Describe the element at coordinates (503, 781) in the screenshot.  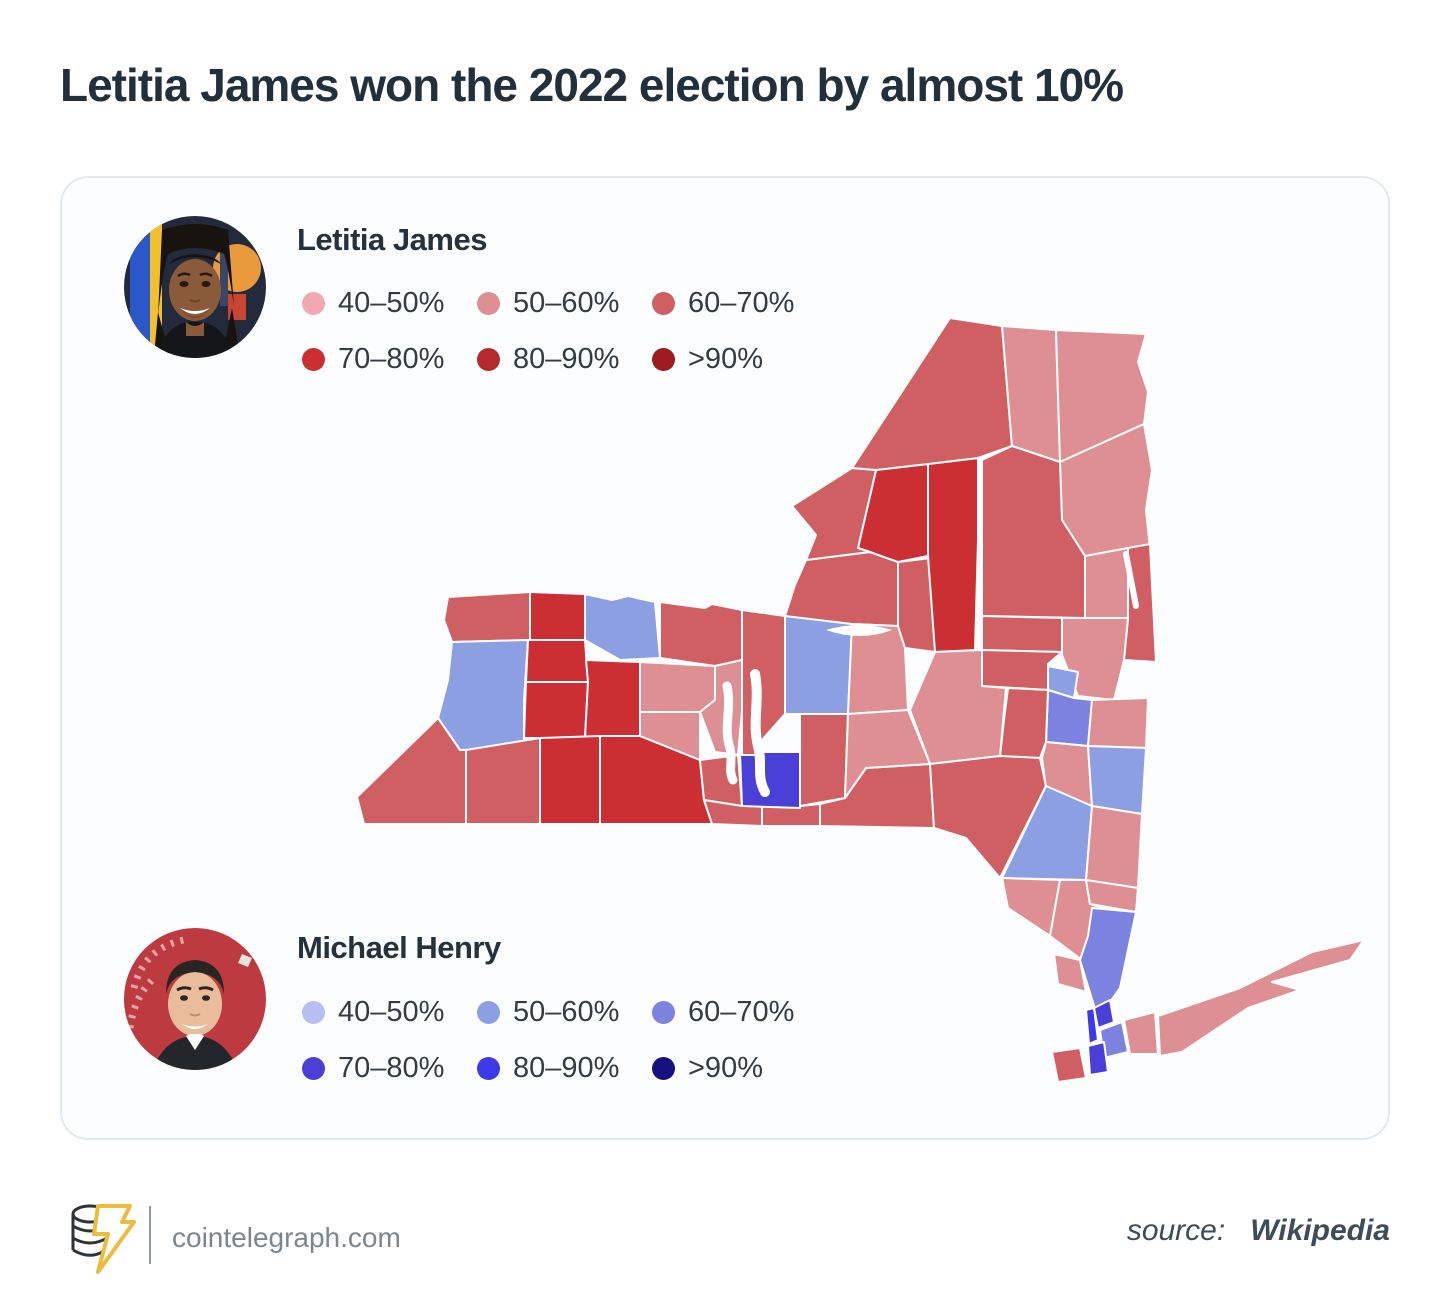
I see `county-cattaraugus` at that location.